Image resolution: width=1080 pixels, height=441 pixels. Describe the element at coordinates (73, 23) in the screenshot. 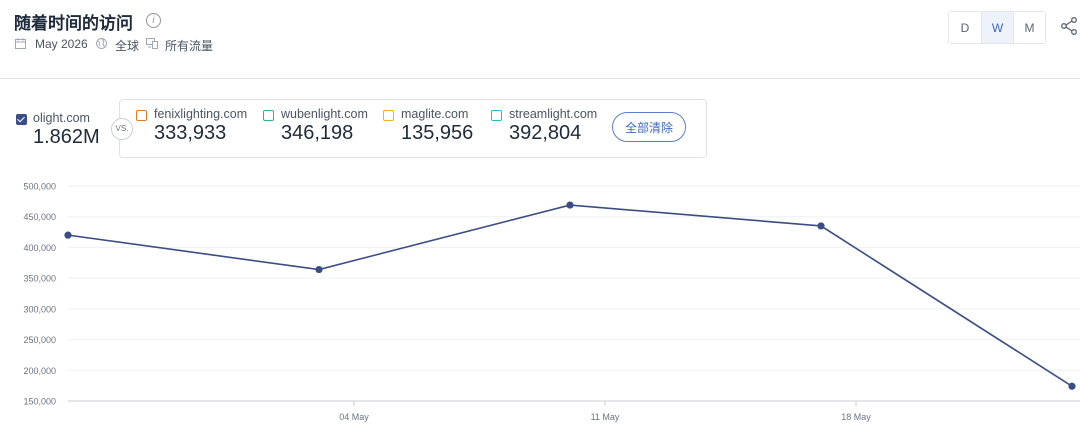

I see `page-title: 随着时间的访问` at that location.